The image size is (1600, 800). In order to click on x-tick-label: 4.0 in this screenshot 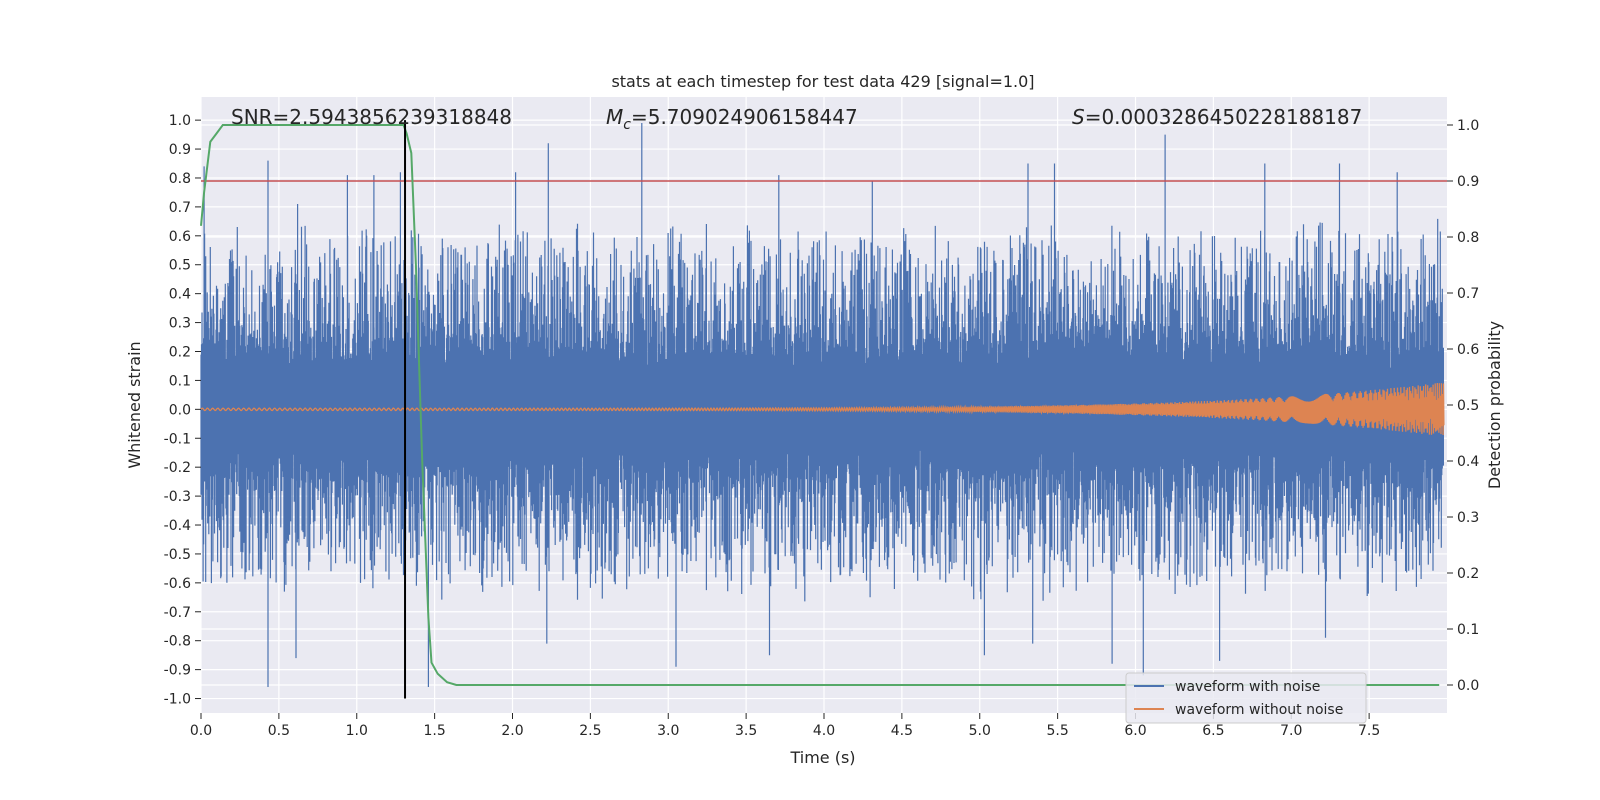, I will do `click(824, 731)`.